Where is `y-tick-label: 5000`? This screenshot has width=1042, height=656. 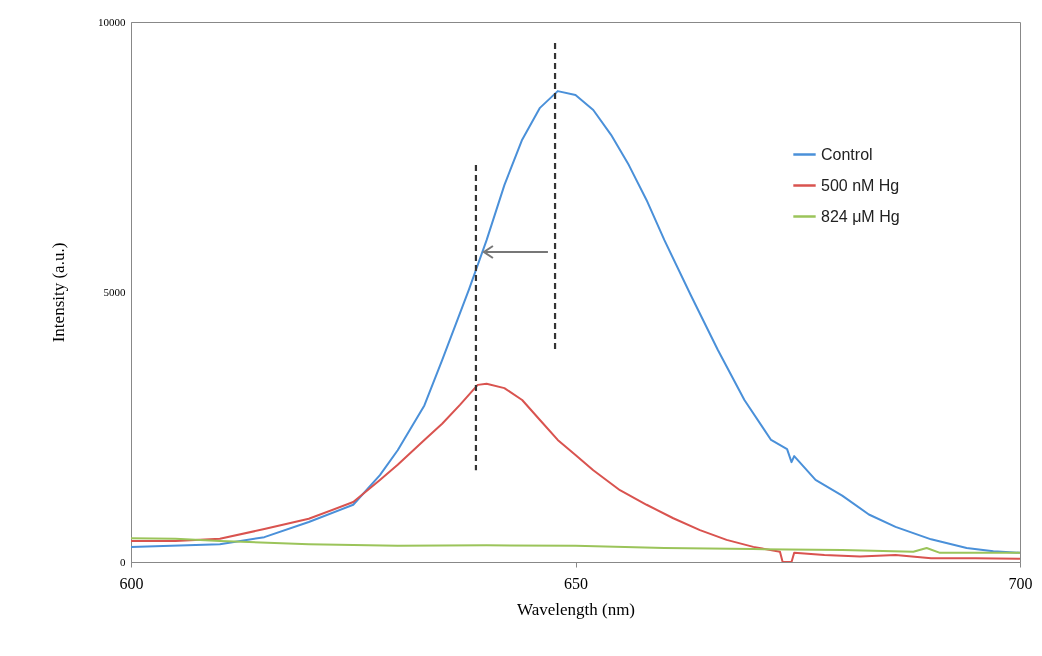 y-tick-label: 5000 is located at coordinates (114, 291).